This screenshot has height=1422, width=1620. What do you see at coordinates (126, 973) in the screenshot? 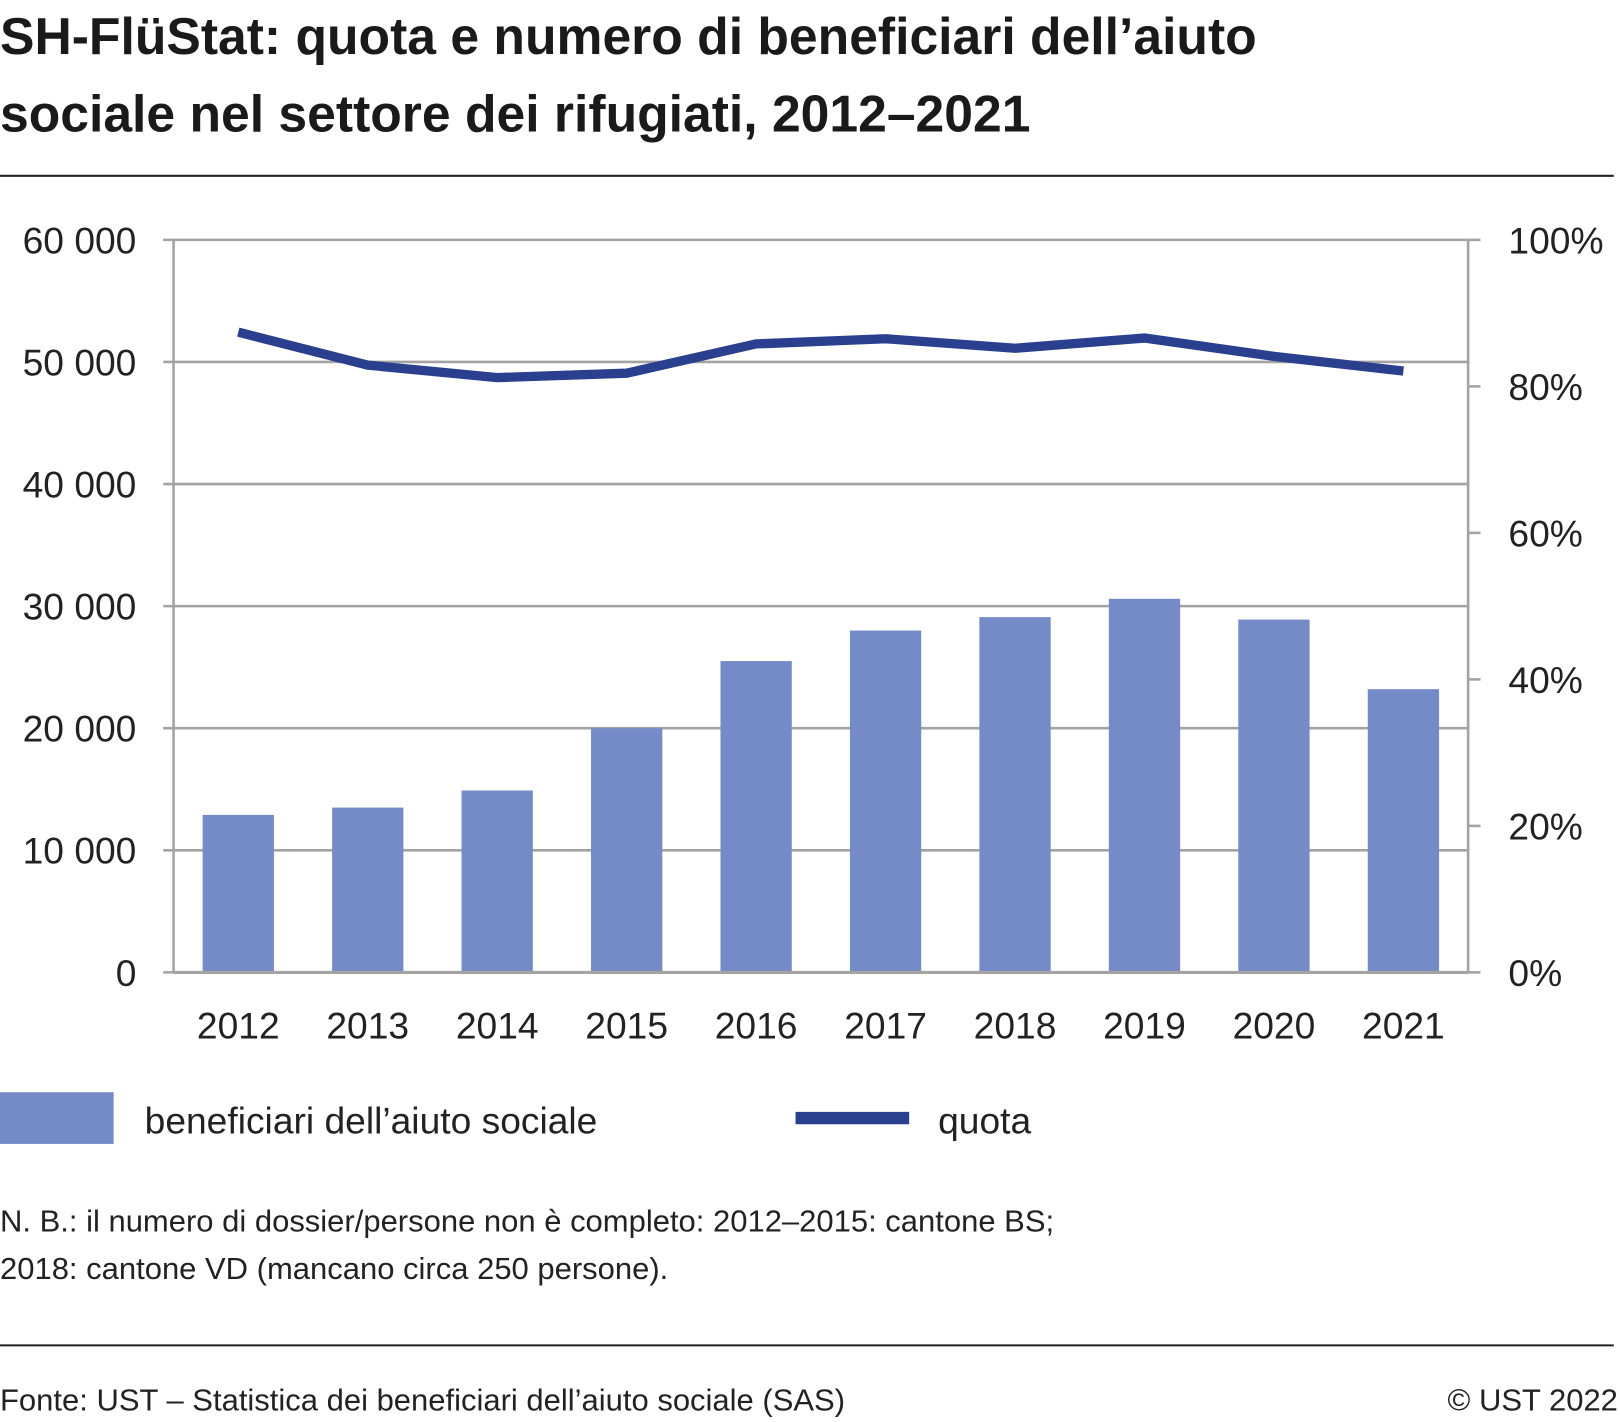
I see `y-left-tick-label: 0` at bounding box center [126, 973].